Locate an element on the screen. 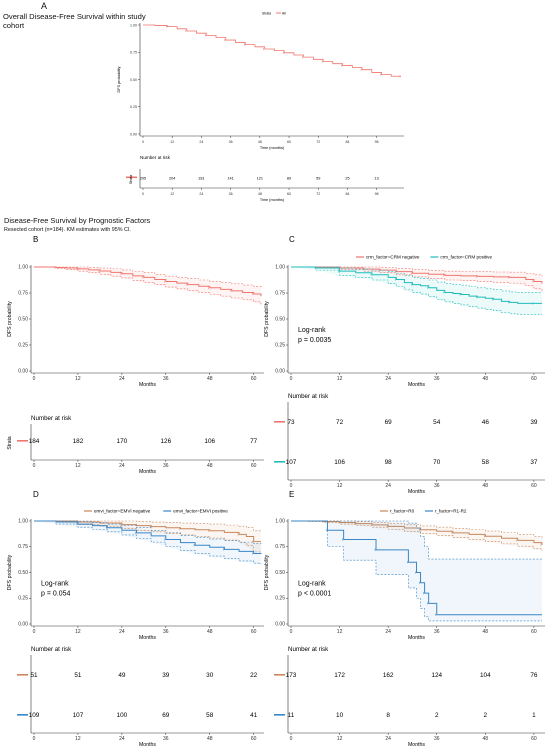 The height and width of the screenshot is (747, 550). panel-a-letter: A is located at coordinates (44, 6).